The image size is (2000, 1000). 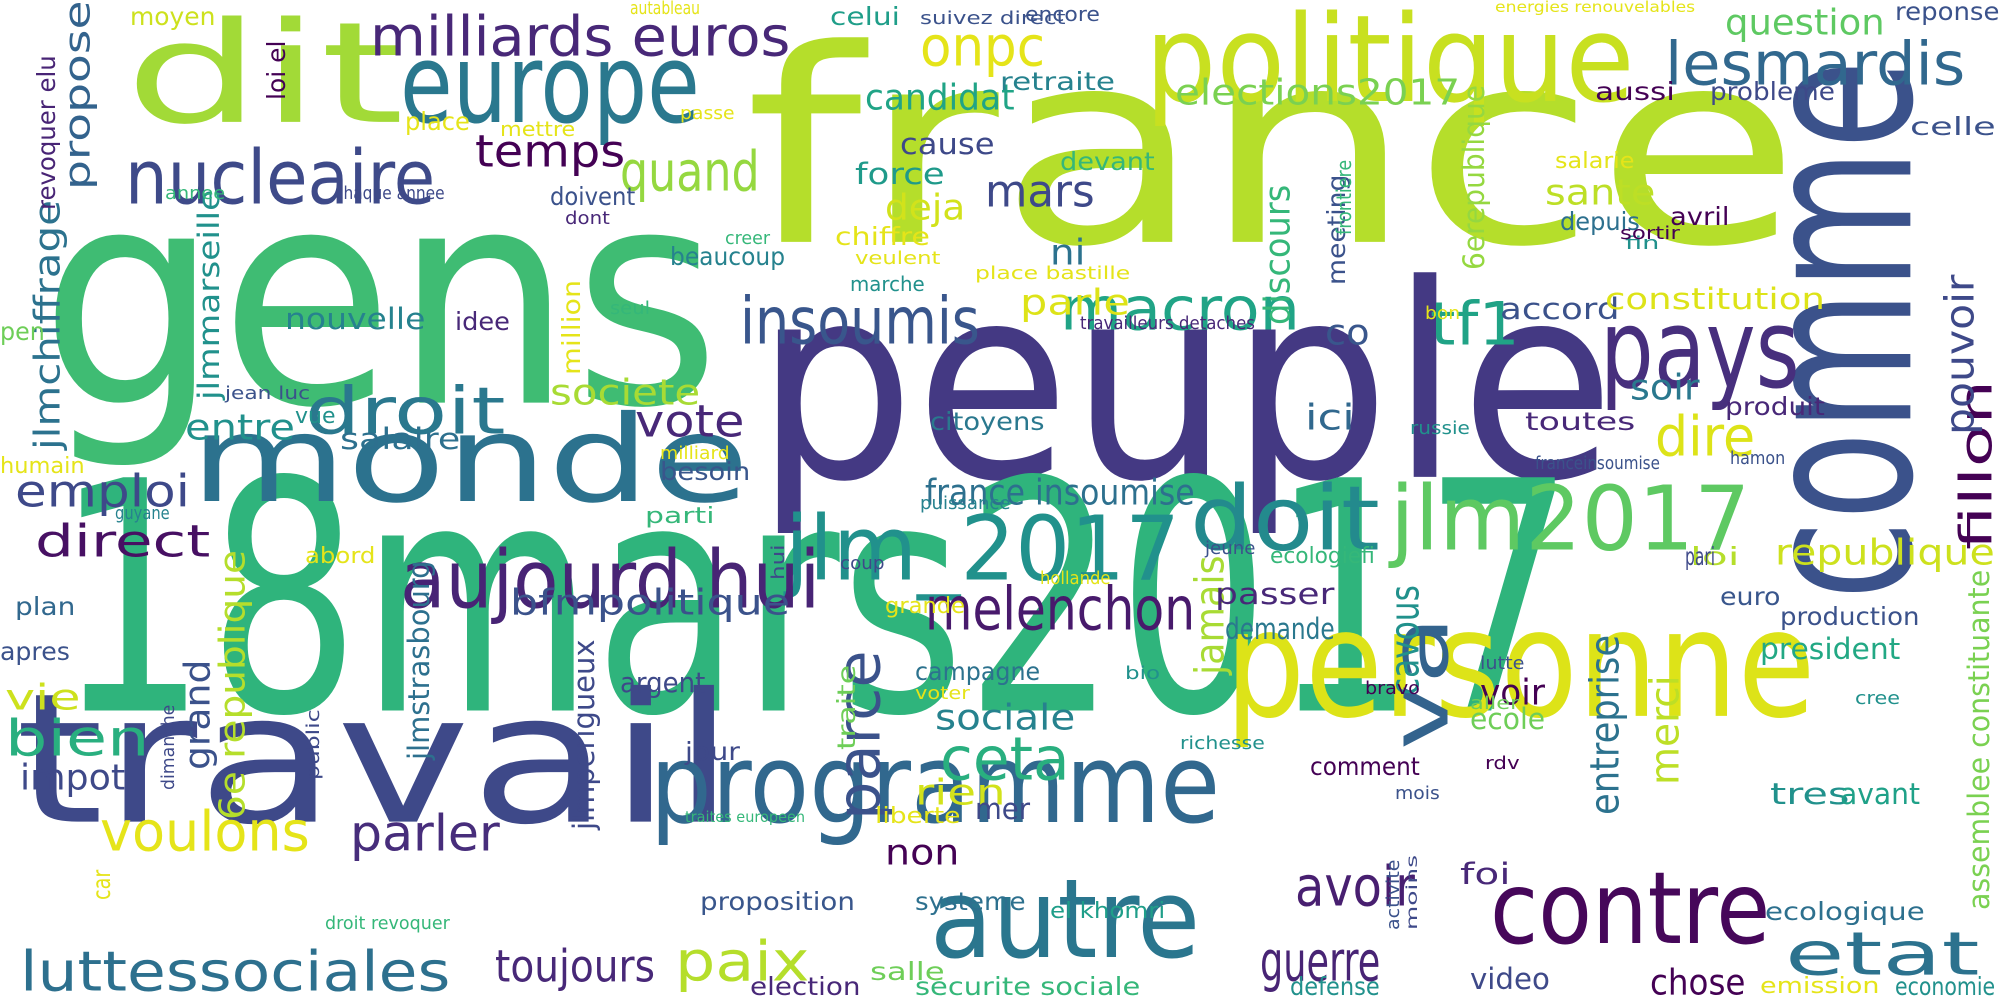 What do you see at coordinates (983, 549) in the screenshot?
I see `word-jlm-2017: jlm_2017` at bounding box center [983, 549].